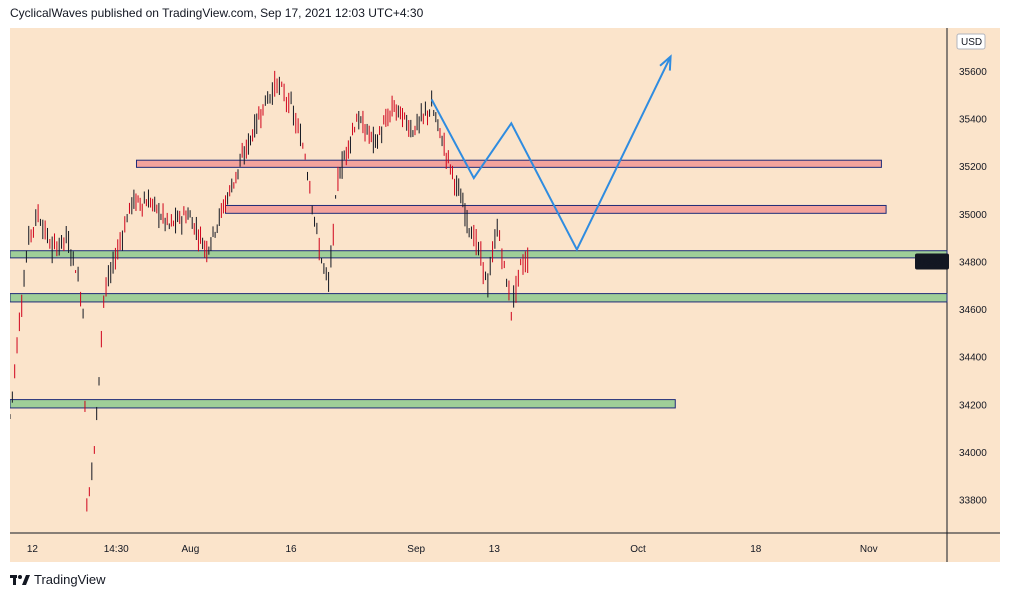 Image resolution: width=1009 pixels, height=598 pixels. Describe the element at coordinates (291, 549) in the screenshot. I see `x-tick-label: 16` at that location.